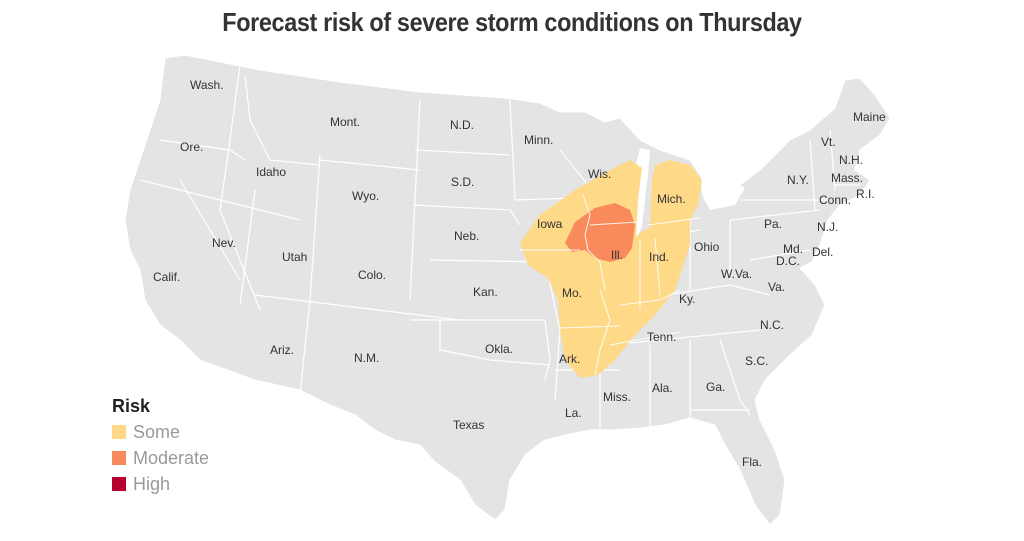 Image resolution: width=1024 pixels, height=541 pixels. Describe the element at coordinates (152, 483) in the screenshot. I see `legend-label-high: High` at that location.